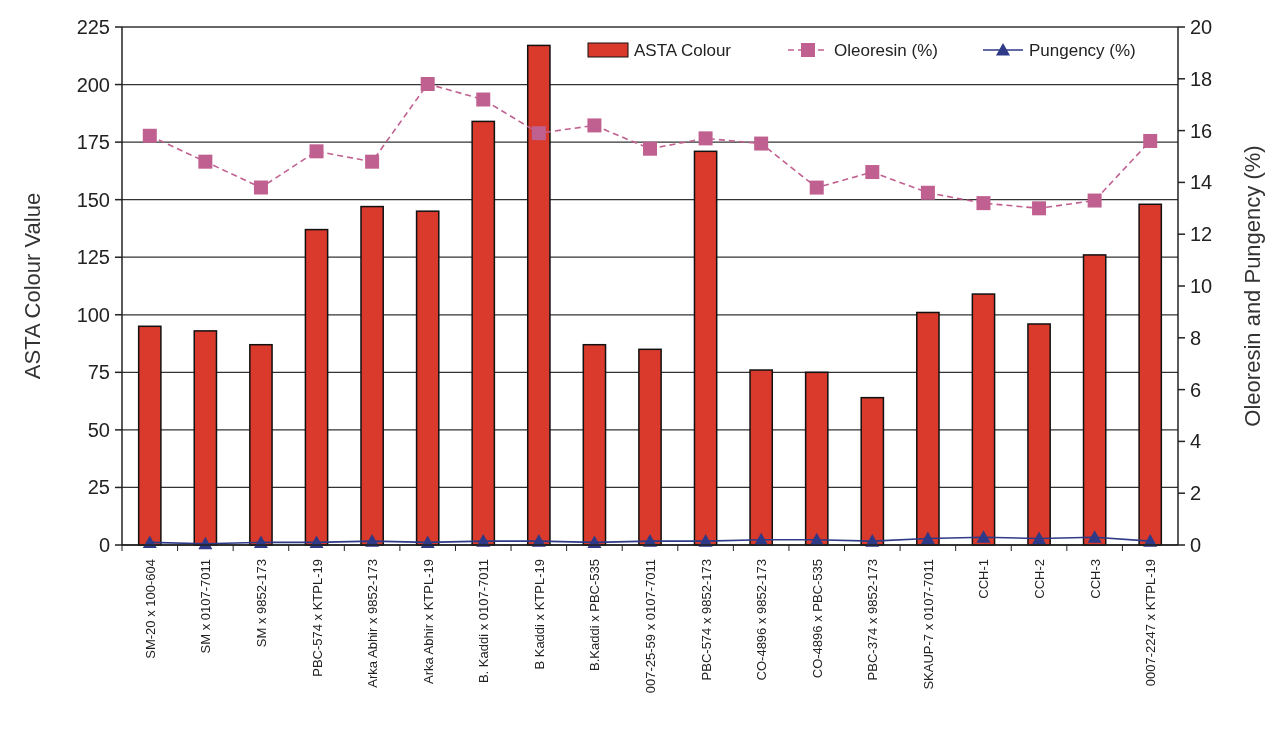 Image resolution: width=1278 pixels, height=729 pixels. What do you see at coordinates (93, 27) in the screenshot?
I see `y-tick-label: 225` at bounding box center [93, 27].